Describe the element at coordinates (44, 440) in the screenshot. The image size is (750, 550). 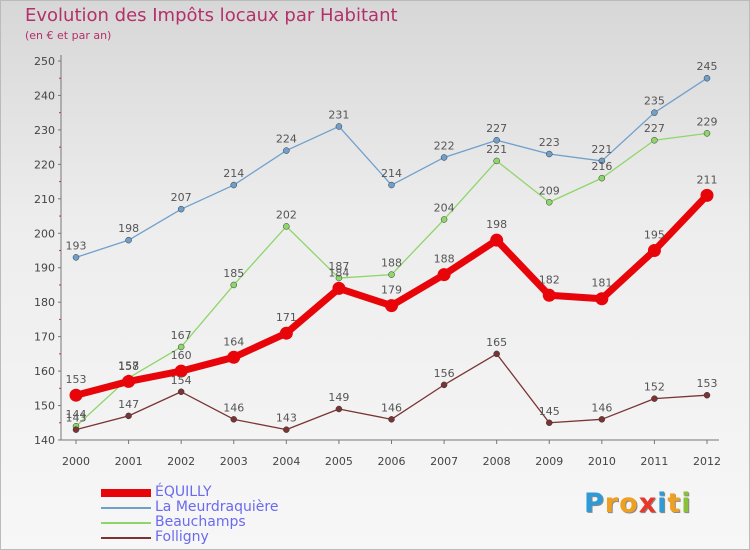
I see `y-tick-label: 140` at that location.